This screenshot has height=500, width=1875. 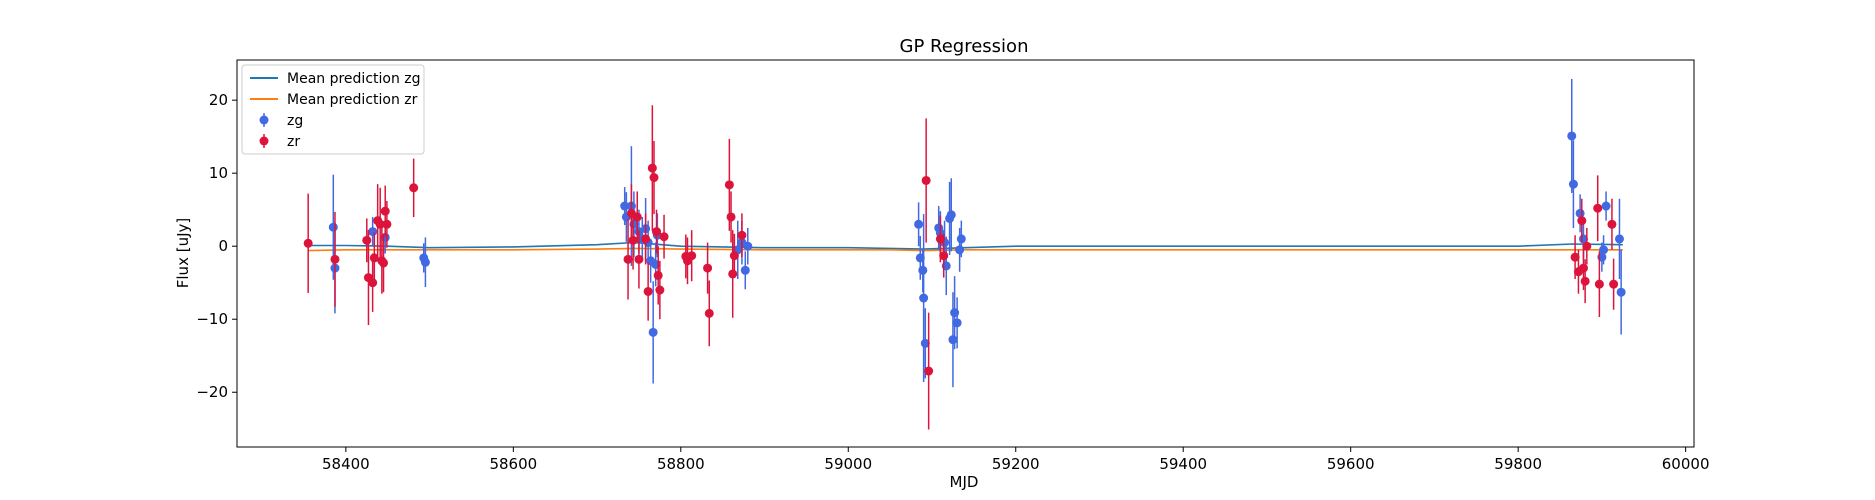 What do you see at coordinates (218, 100) in the screenshot?
I see `y-tick-label: 20` at bounding box center [218, 100].